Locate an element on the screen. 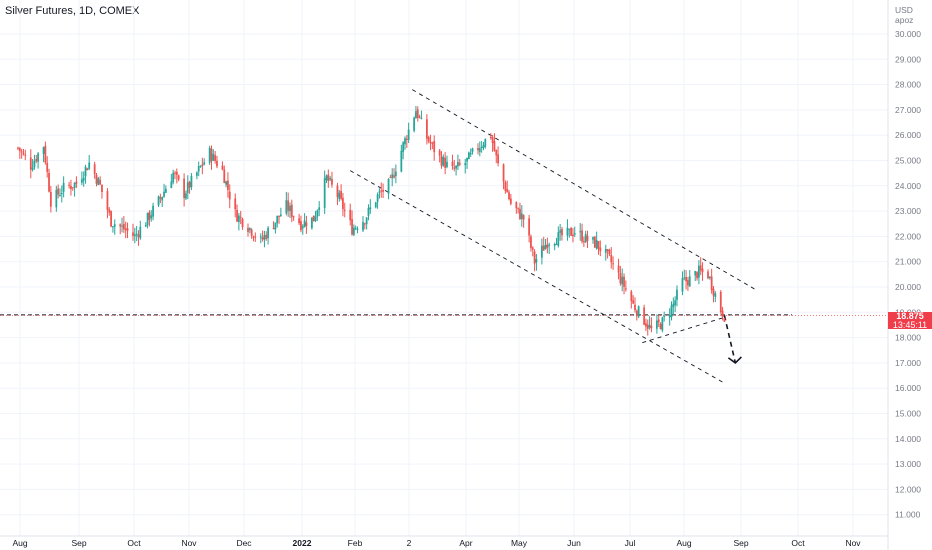  y-tick-label: 13.000 is located at coordinates (908, 464).